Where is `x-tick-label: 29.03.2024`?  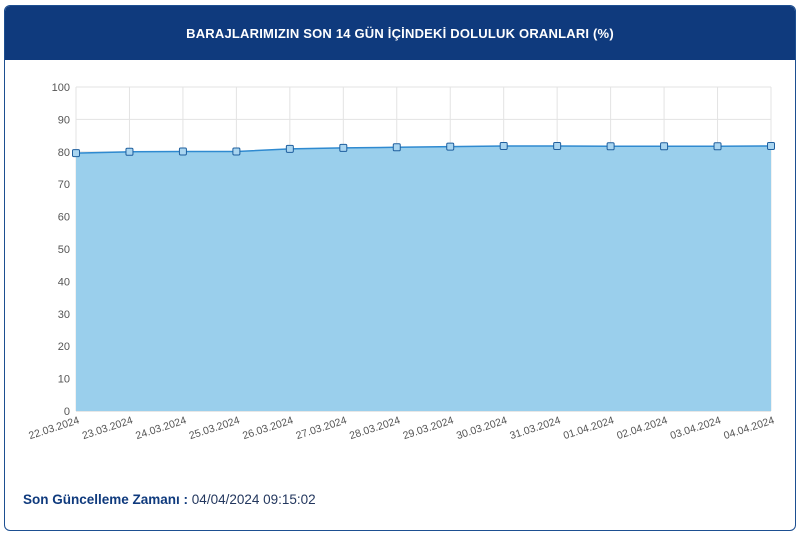
x-tick-label: 29.03.2024 is located at coordinates (428, 428).